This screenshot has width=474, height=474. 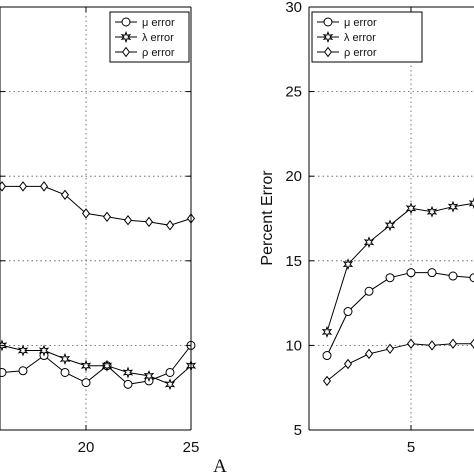 I want to click on right-legend-marker-circle, so click(x=328, y=22).